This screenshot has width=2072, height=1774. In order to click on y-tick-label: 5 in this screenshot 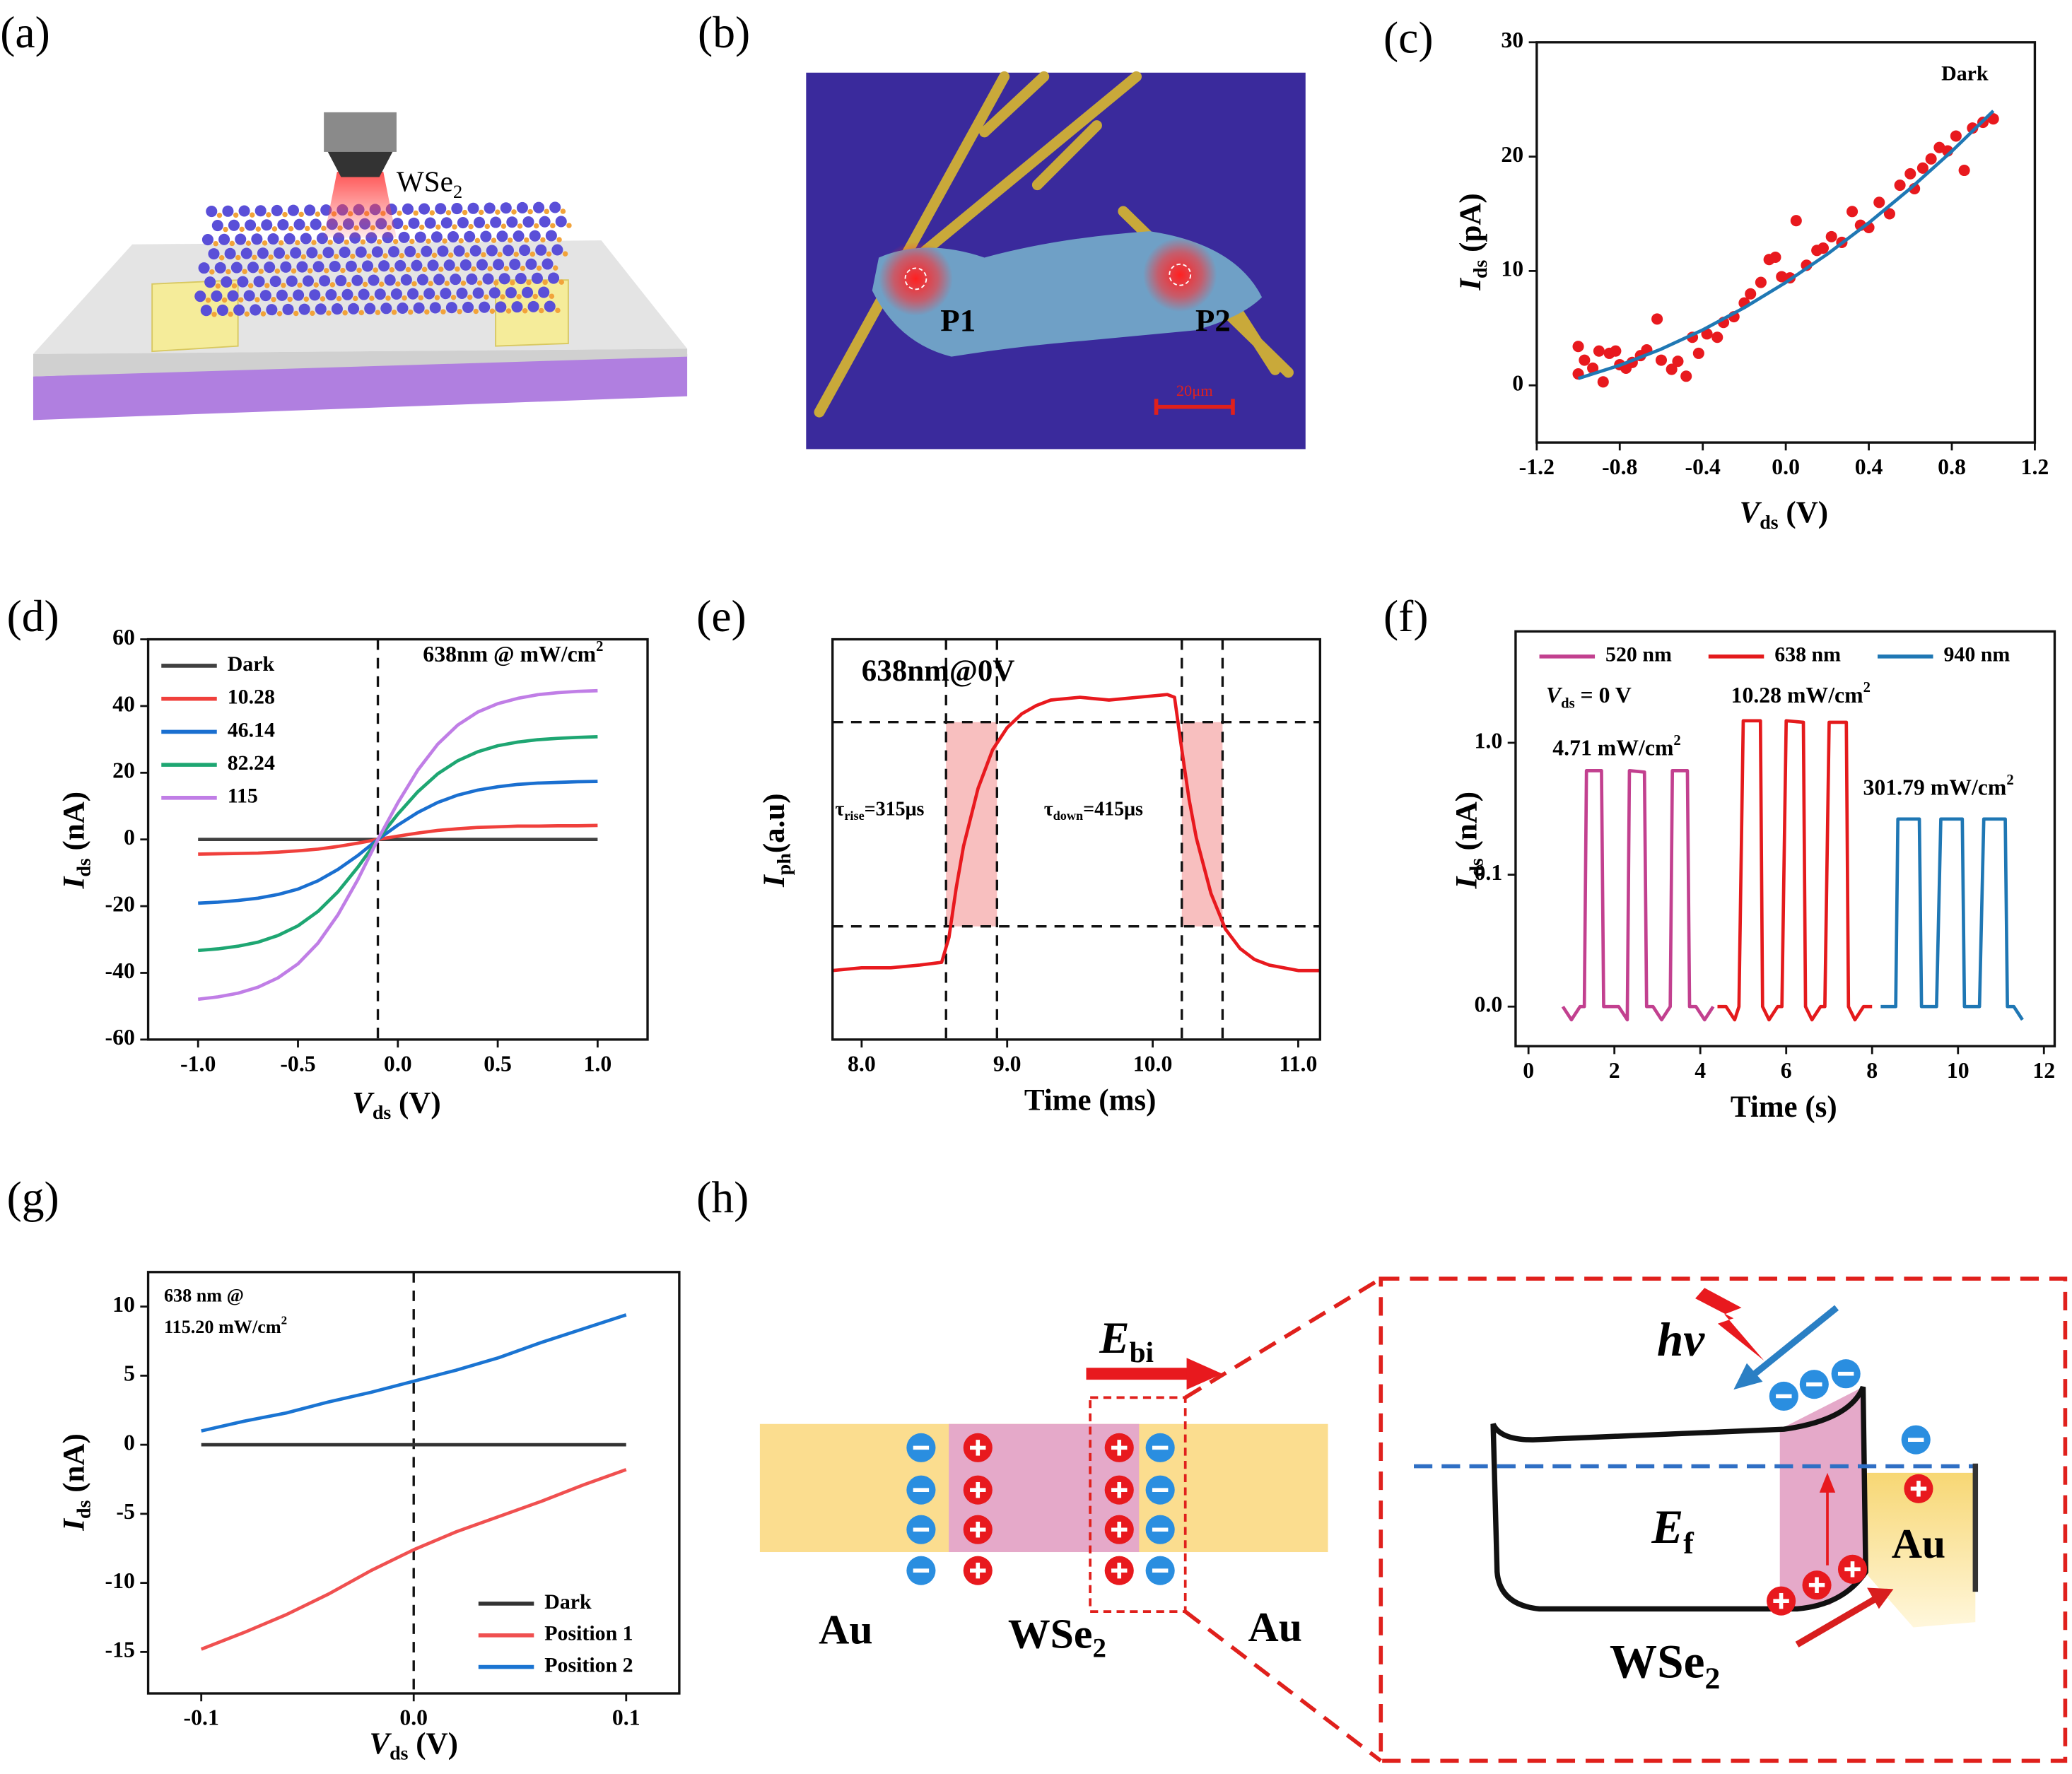, I will do `click(129, 1373)`.